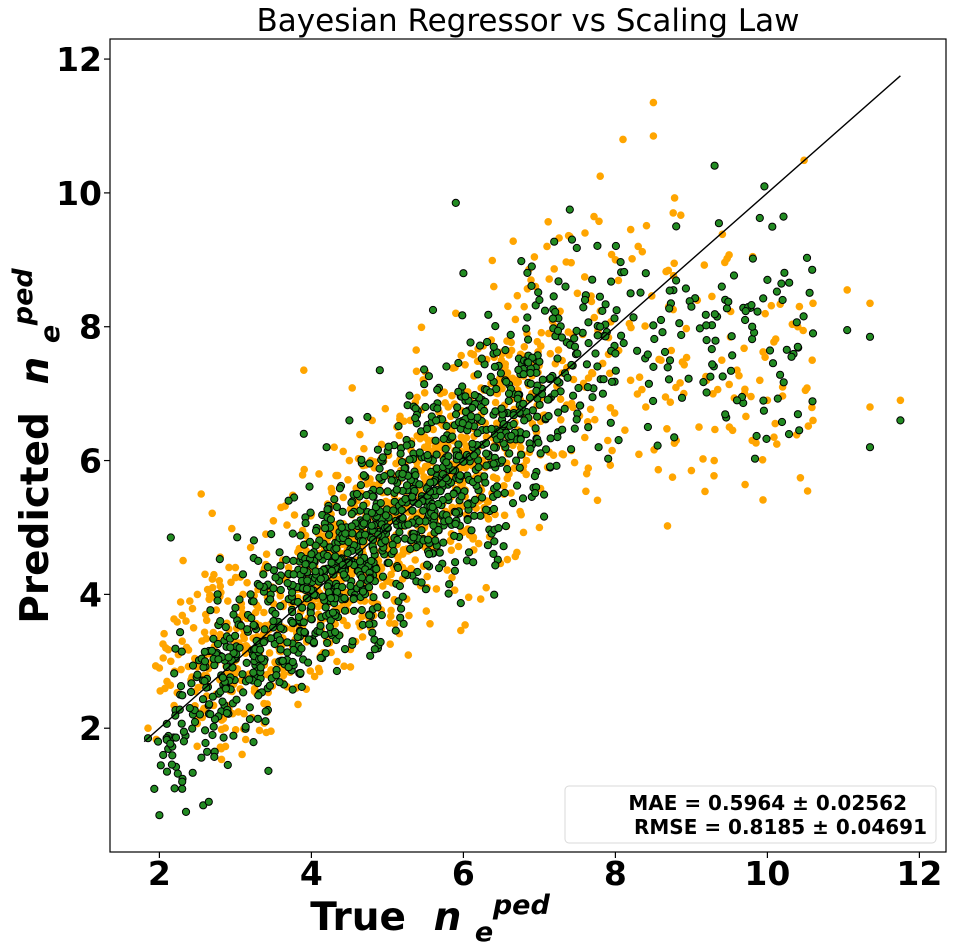  Describe the element at coordinates (311, 873) in the screenshot. I see `x-tick-label: 4` at that location.